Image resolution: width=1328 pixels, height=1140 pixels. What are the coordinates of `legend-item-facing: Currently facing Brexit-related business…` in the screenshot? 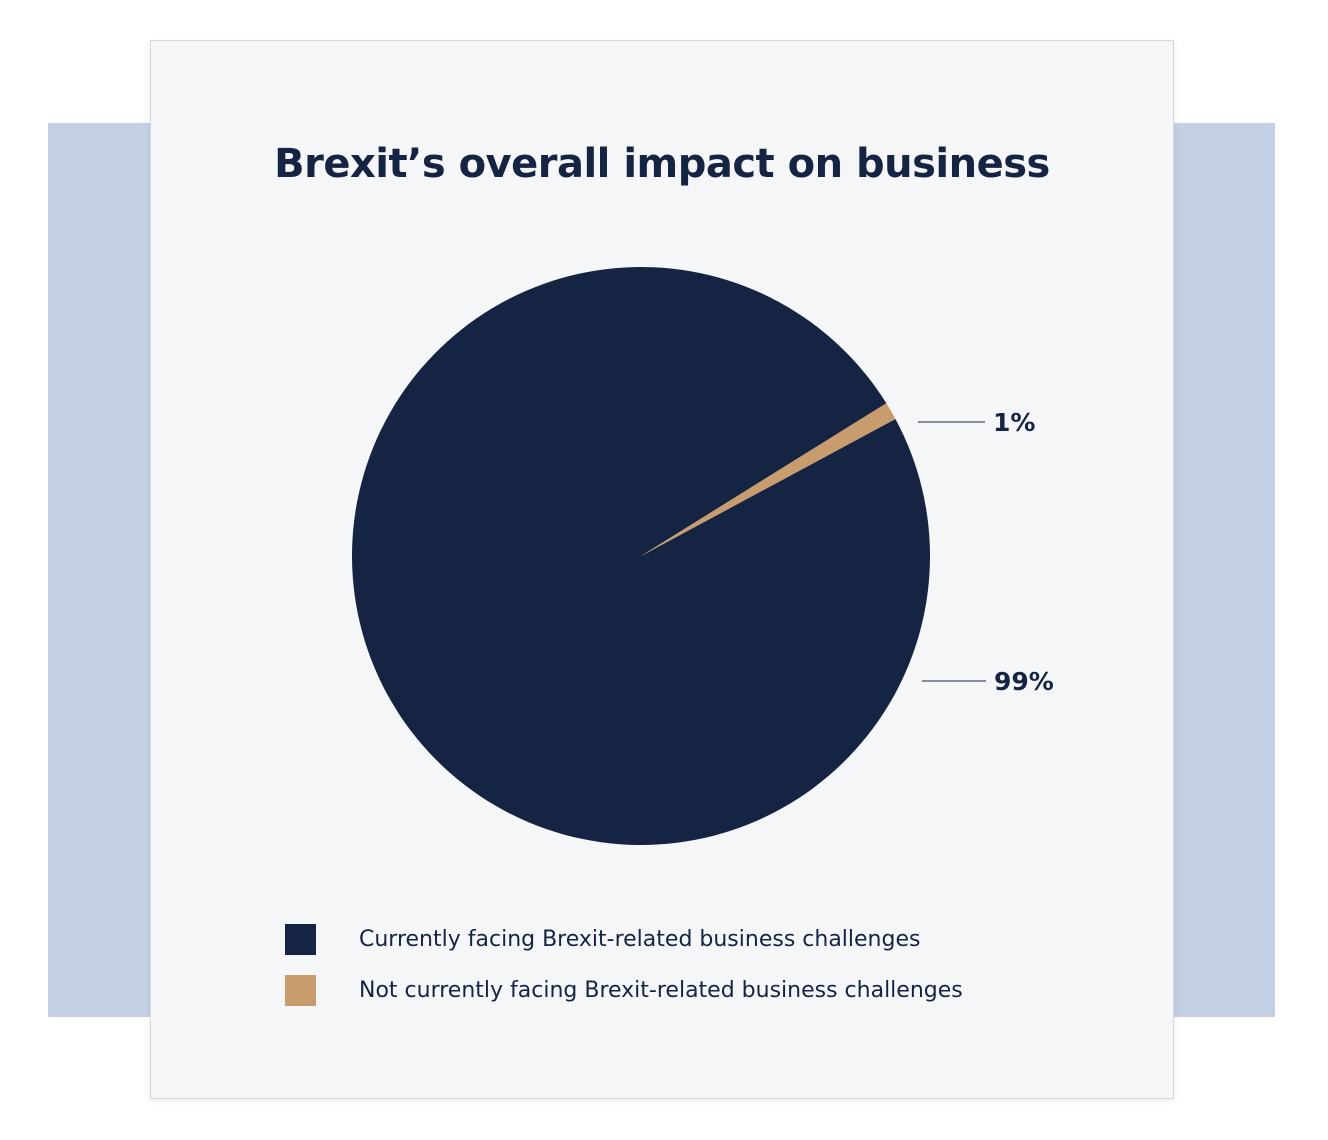 It's located at (624, 939).